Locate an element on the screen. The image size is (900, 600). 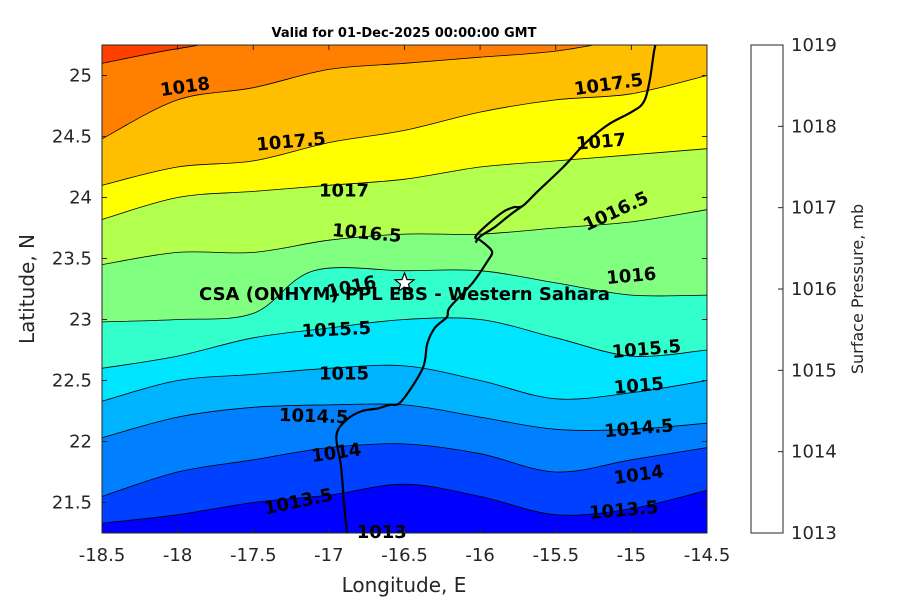
x-tick-label: -14.5 is located at coordinates (707, 555).